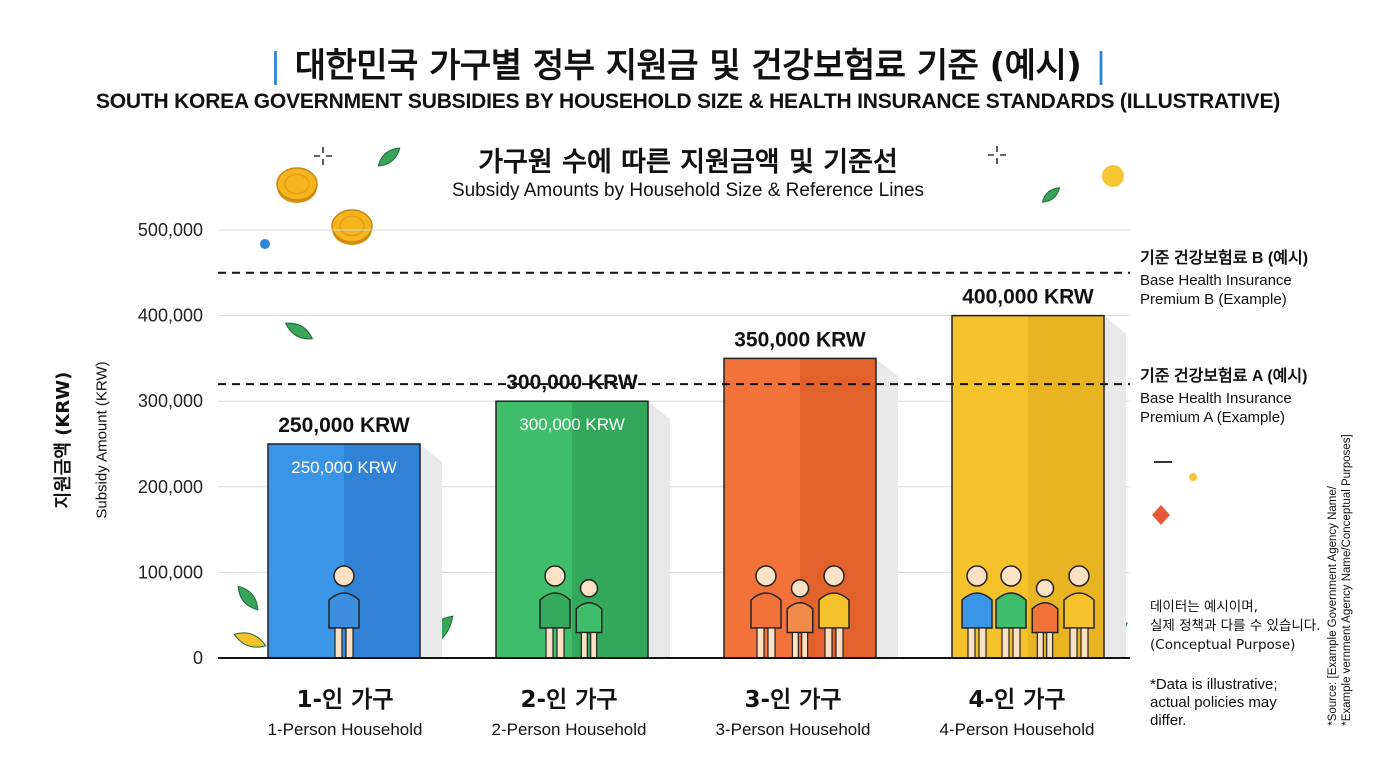  I want to click on note-en-line2: actual policies may, so click(1213, 702).